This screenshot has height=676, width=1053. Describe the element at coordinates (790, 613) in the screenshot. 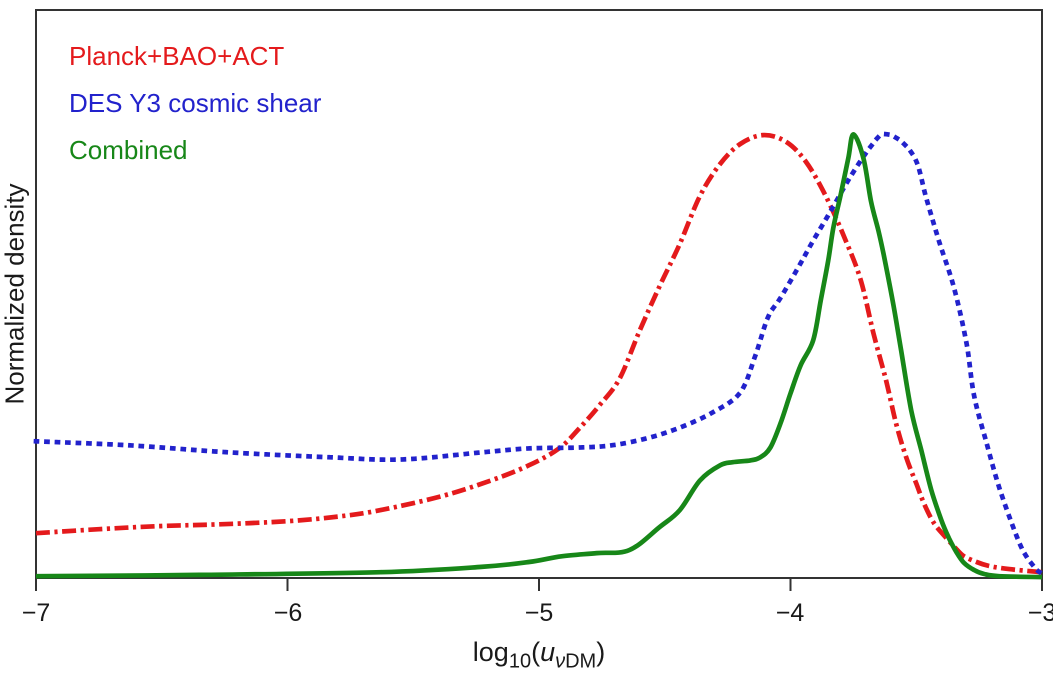

I see `x-tick-label-m4: −4` at that location.